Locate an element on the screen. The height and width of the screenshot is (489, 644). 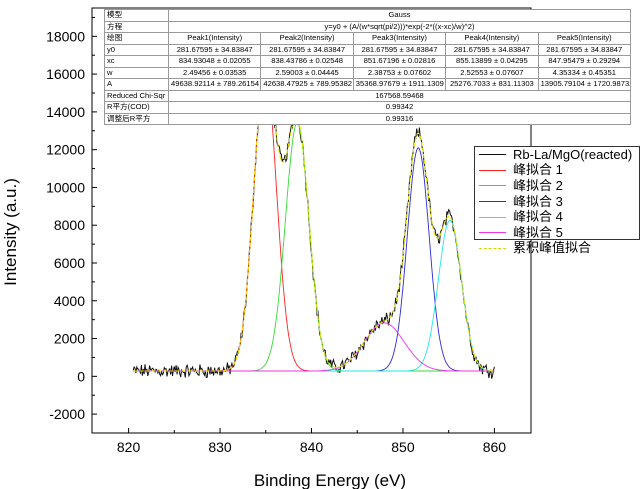
legend-label: 累积峰值拟合 is located at coordinates (552, 248).